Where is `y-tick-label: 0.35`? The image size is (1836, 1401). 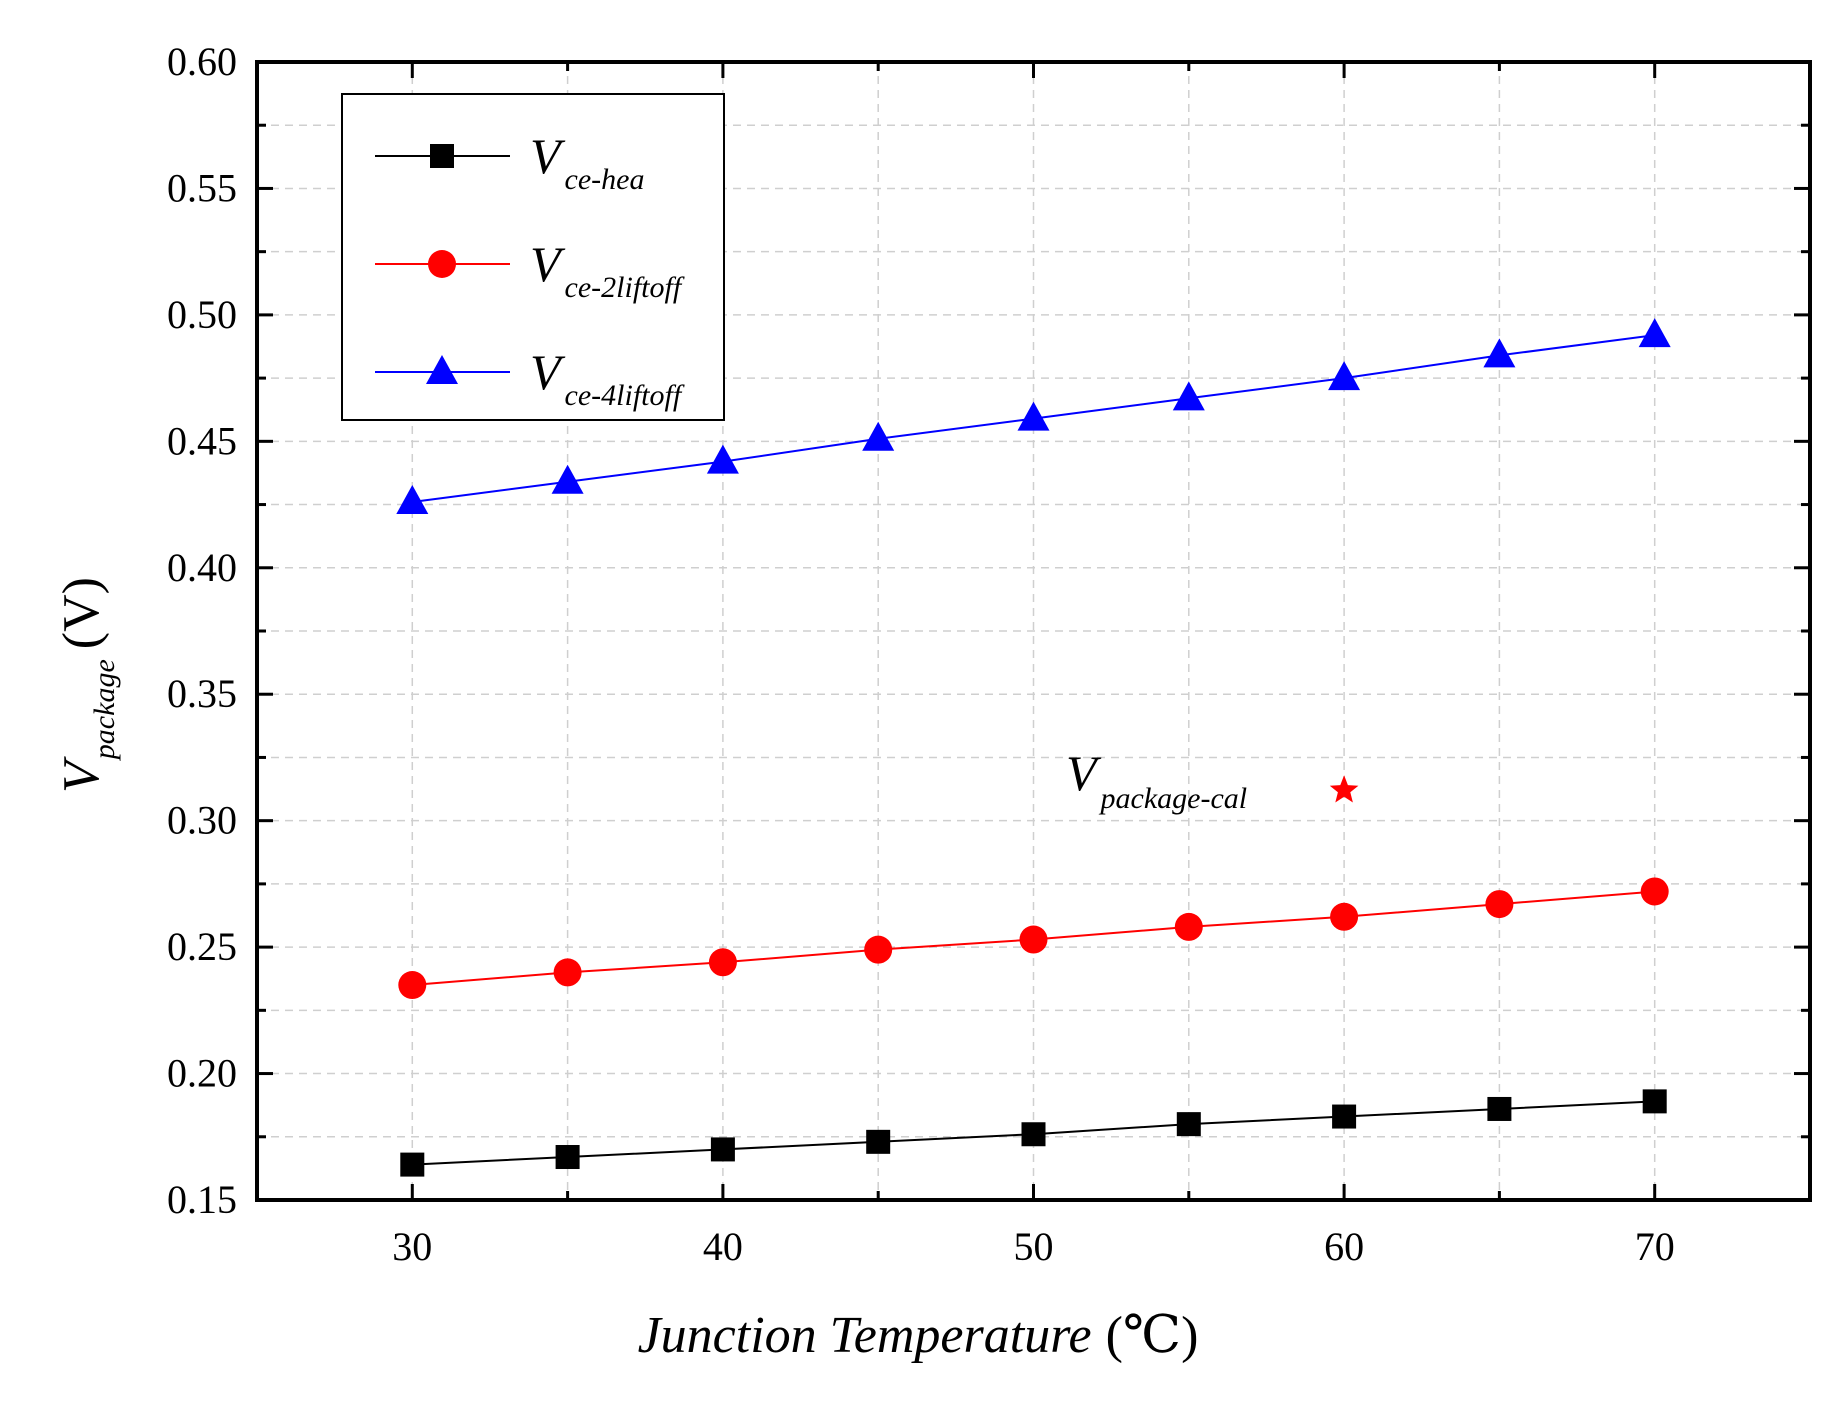
y-tick-label: 0.35 is located at coordinates (202, 693).